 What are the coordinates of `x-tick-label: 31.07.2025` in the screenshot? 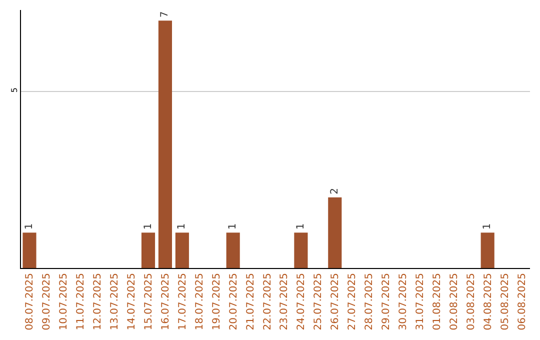 It's located at (420, 301).